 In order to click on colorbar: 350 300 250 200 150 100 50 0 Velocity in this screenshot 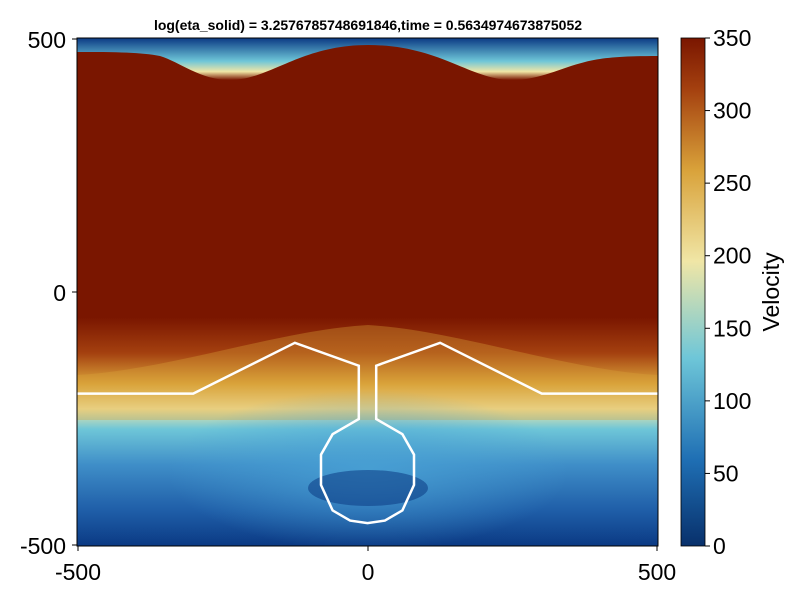, I will do `click(732, 292)`.